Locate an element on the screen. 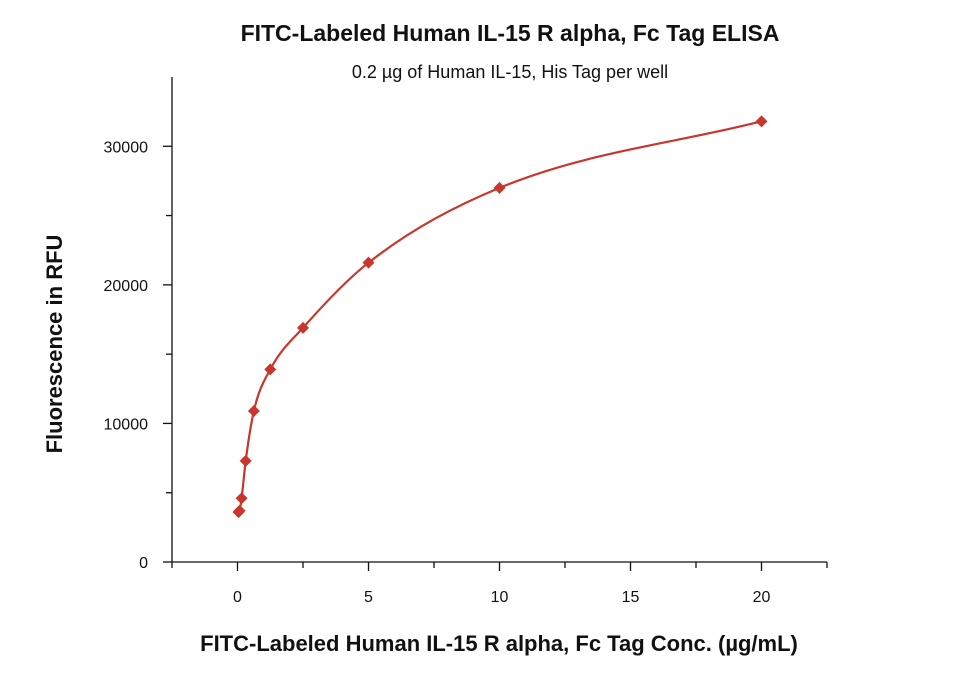 This screenshot has height=674, width=960. x-tick-label: 0 is located at coordinates (237, 597).